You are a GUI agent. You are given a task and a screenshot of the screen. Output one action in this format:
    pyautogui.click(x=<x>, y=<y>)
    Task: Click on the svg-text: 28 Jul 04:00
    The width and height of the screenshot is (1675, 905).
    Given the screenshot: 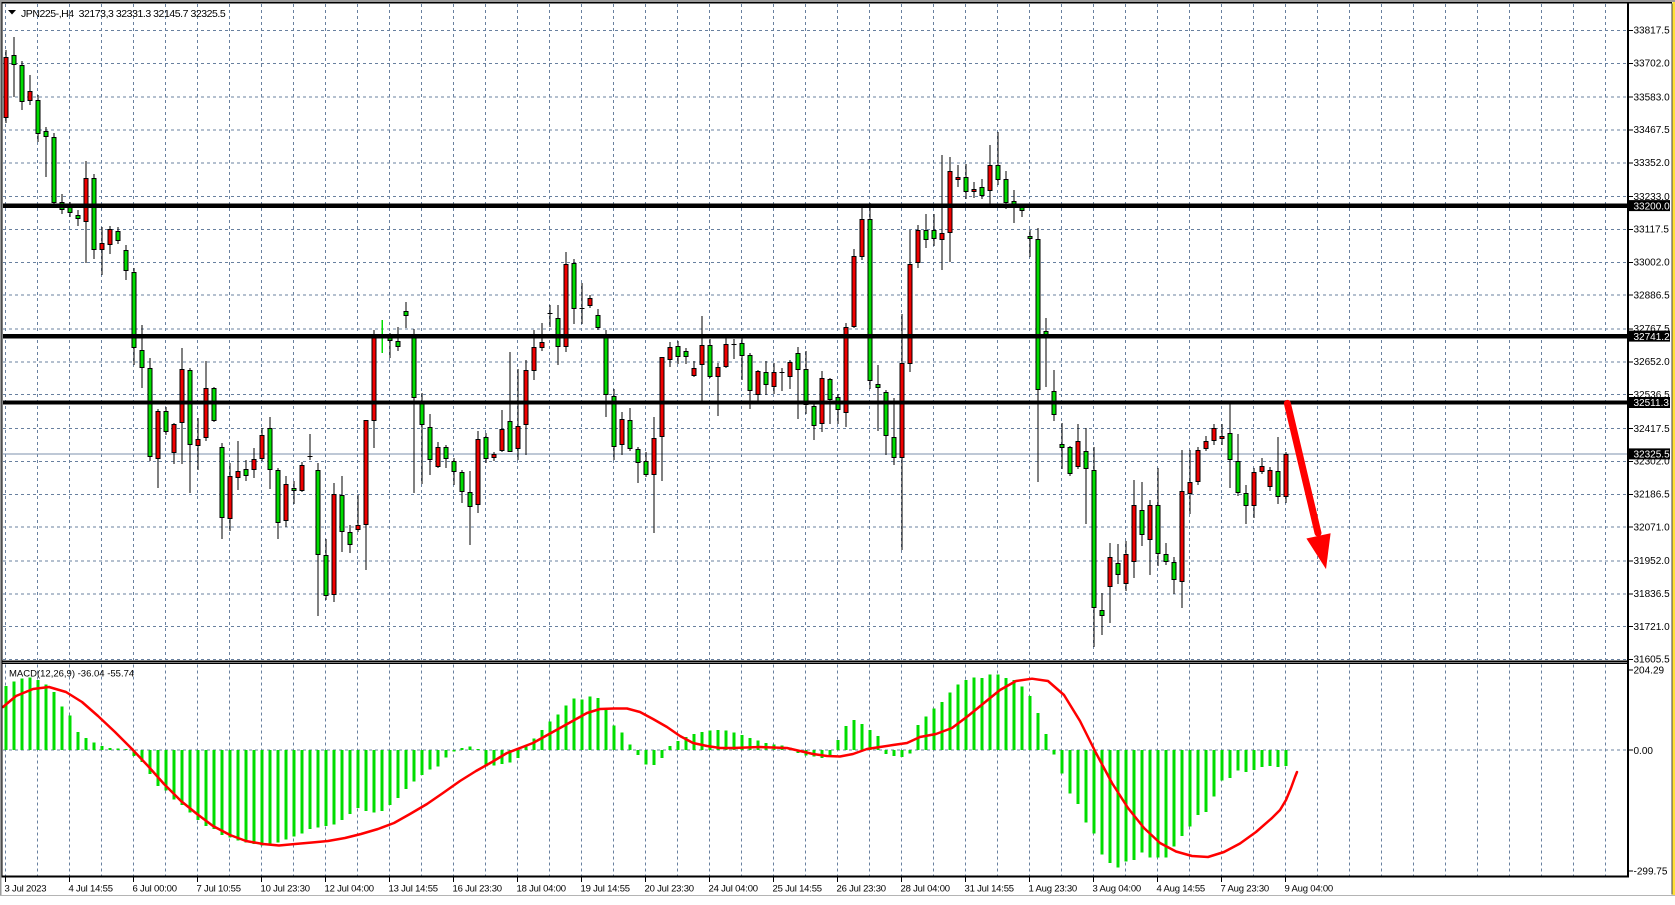 What is the action you would take?
    pyautogui.click(x=925, y=889)
    